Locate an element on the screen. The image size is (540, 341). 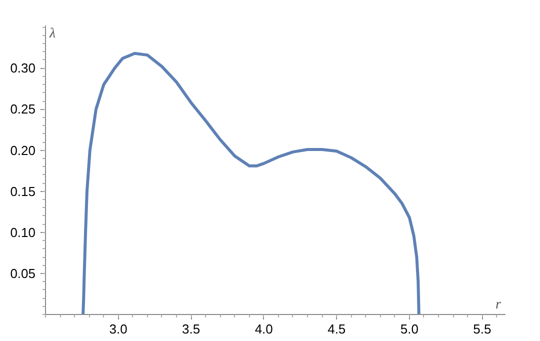
x-tick-label: 5.0 is located at coordinates (409, 329).